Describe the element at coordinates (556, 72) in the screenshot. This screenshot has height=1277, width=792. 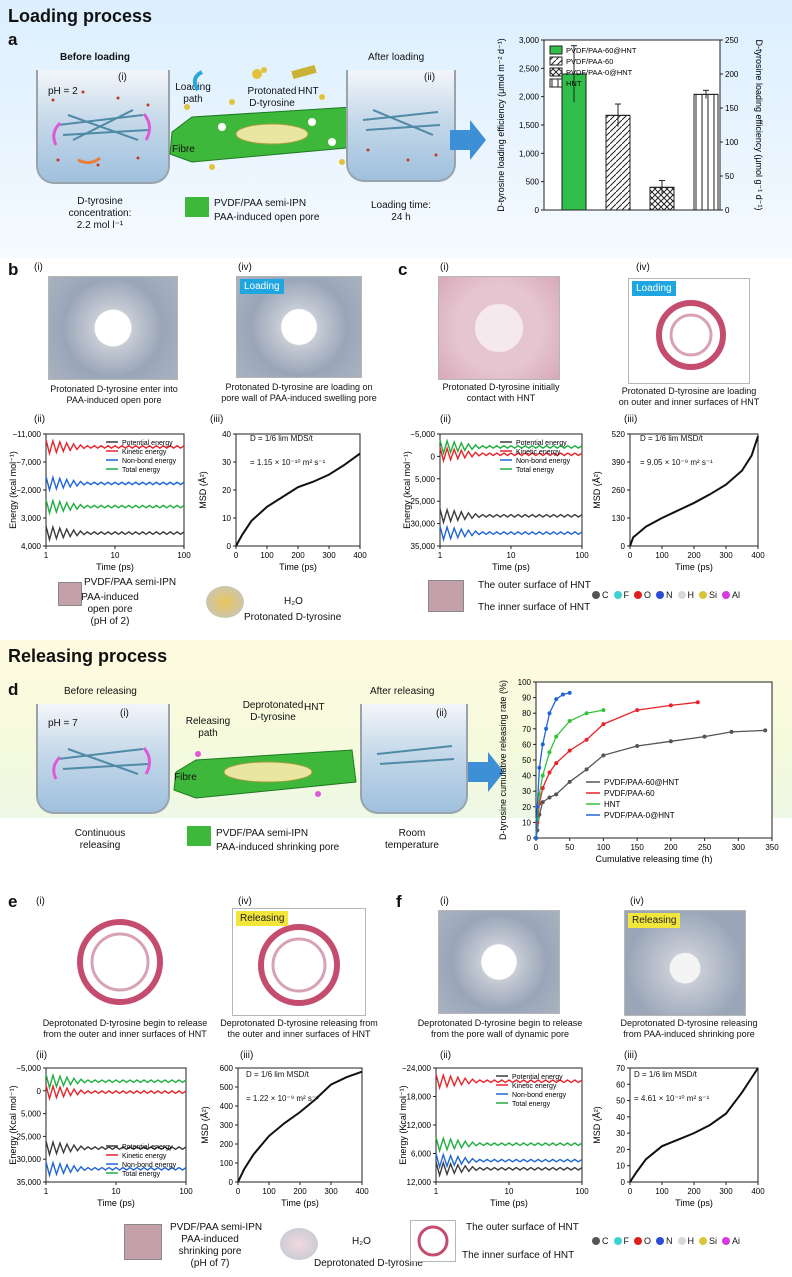
I see `a-legend-swatch` at that location.